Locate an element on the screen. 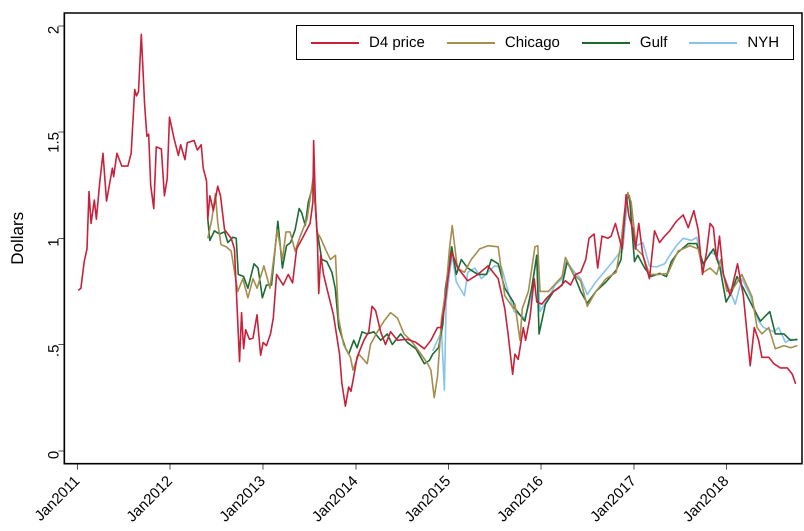  y-tick-label: .5 is located at coordinates (54, 351).